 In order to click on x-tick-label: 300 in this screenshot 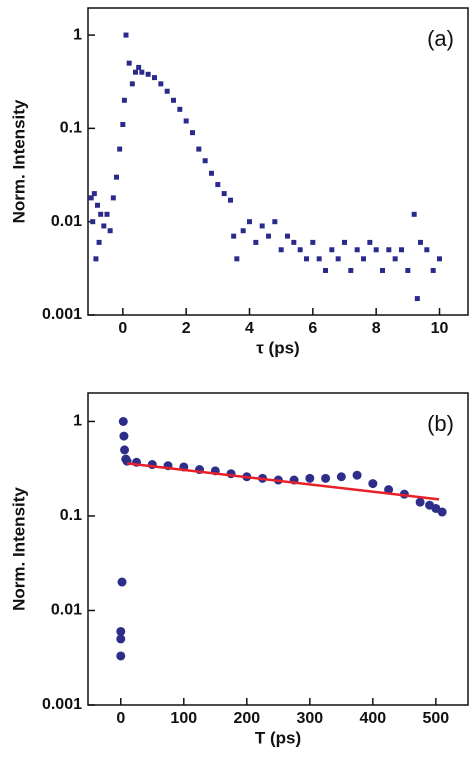, I will do `click(309, 718)`.